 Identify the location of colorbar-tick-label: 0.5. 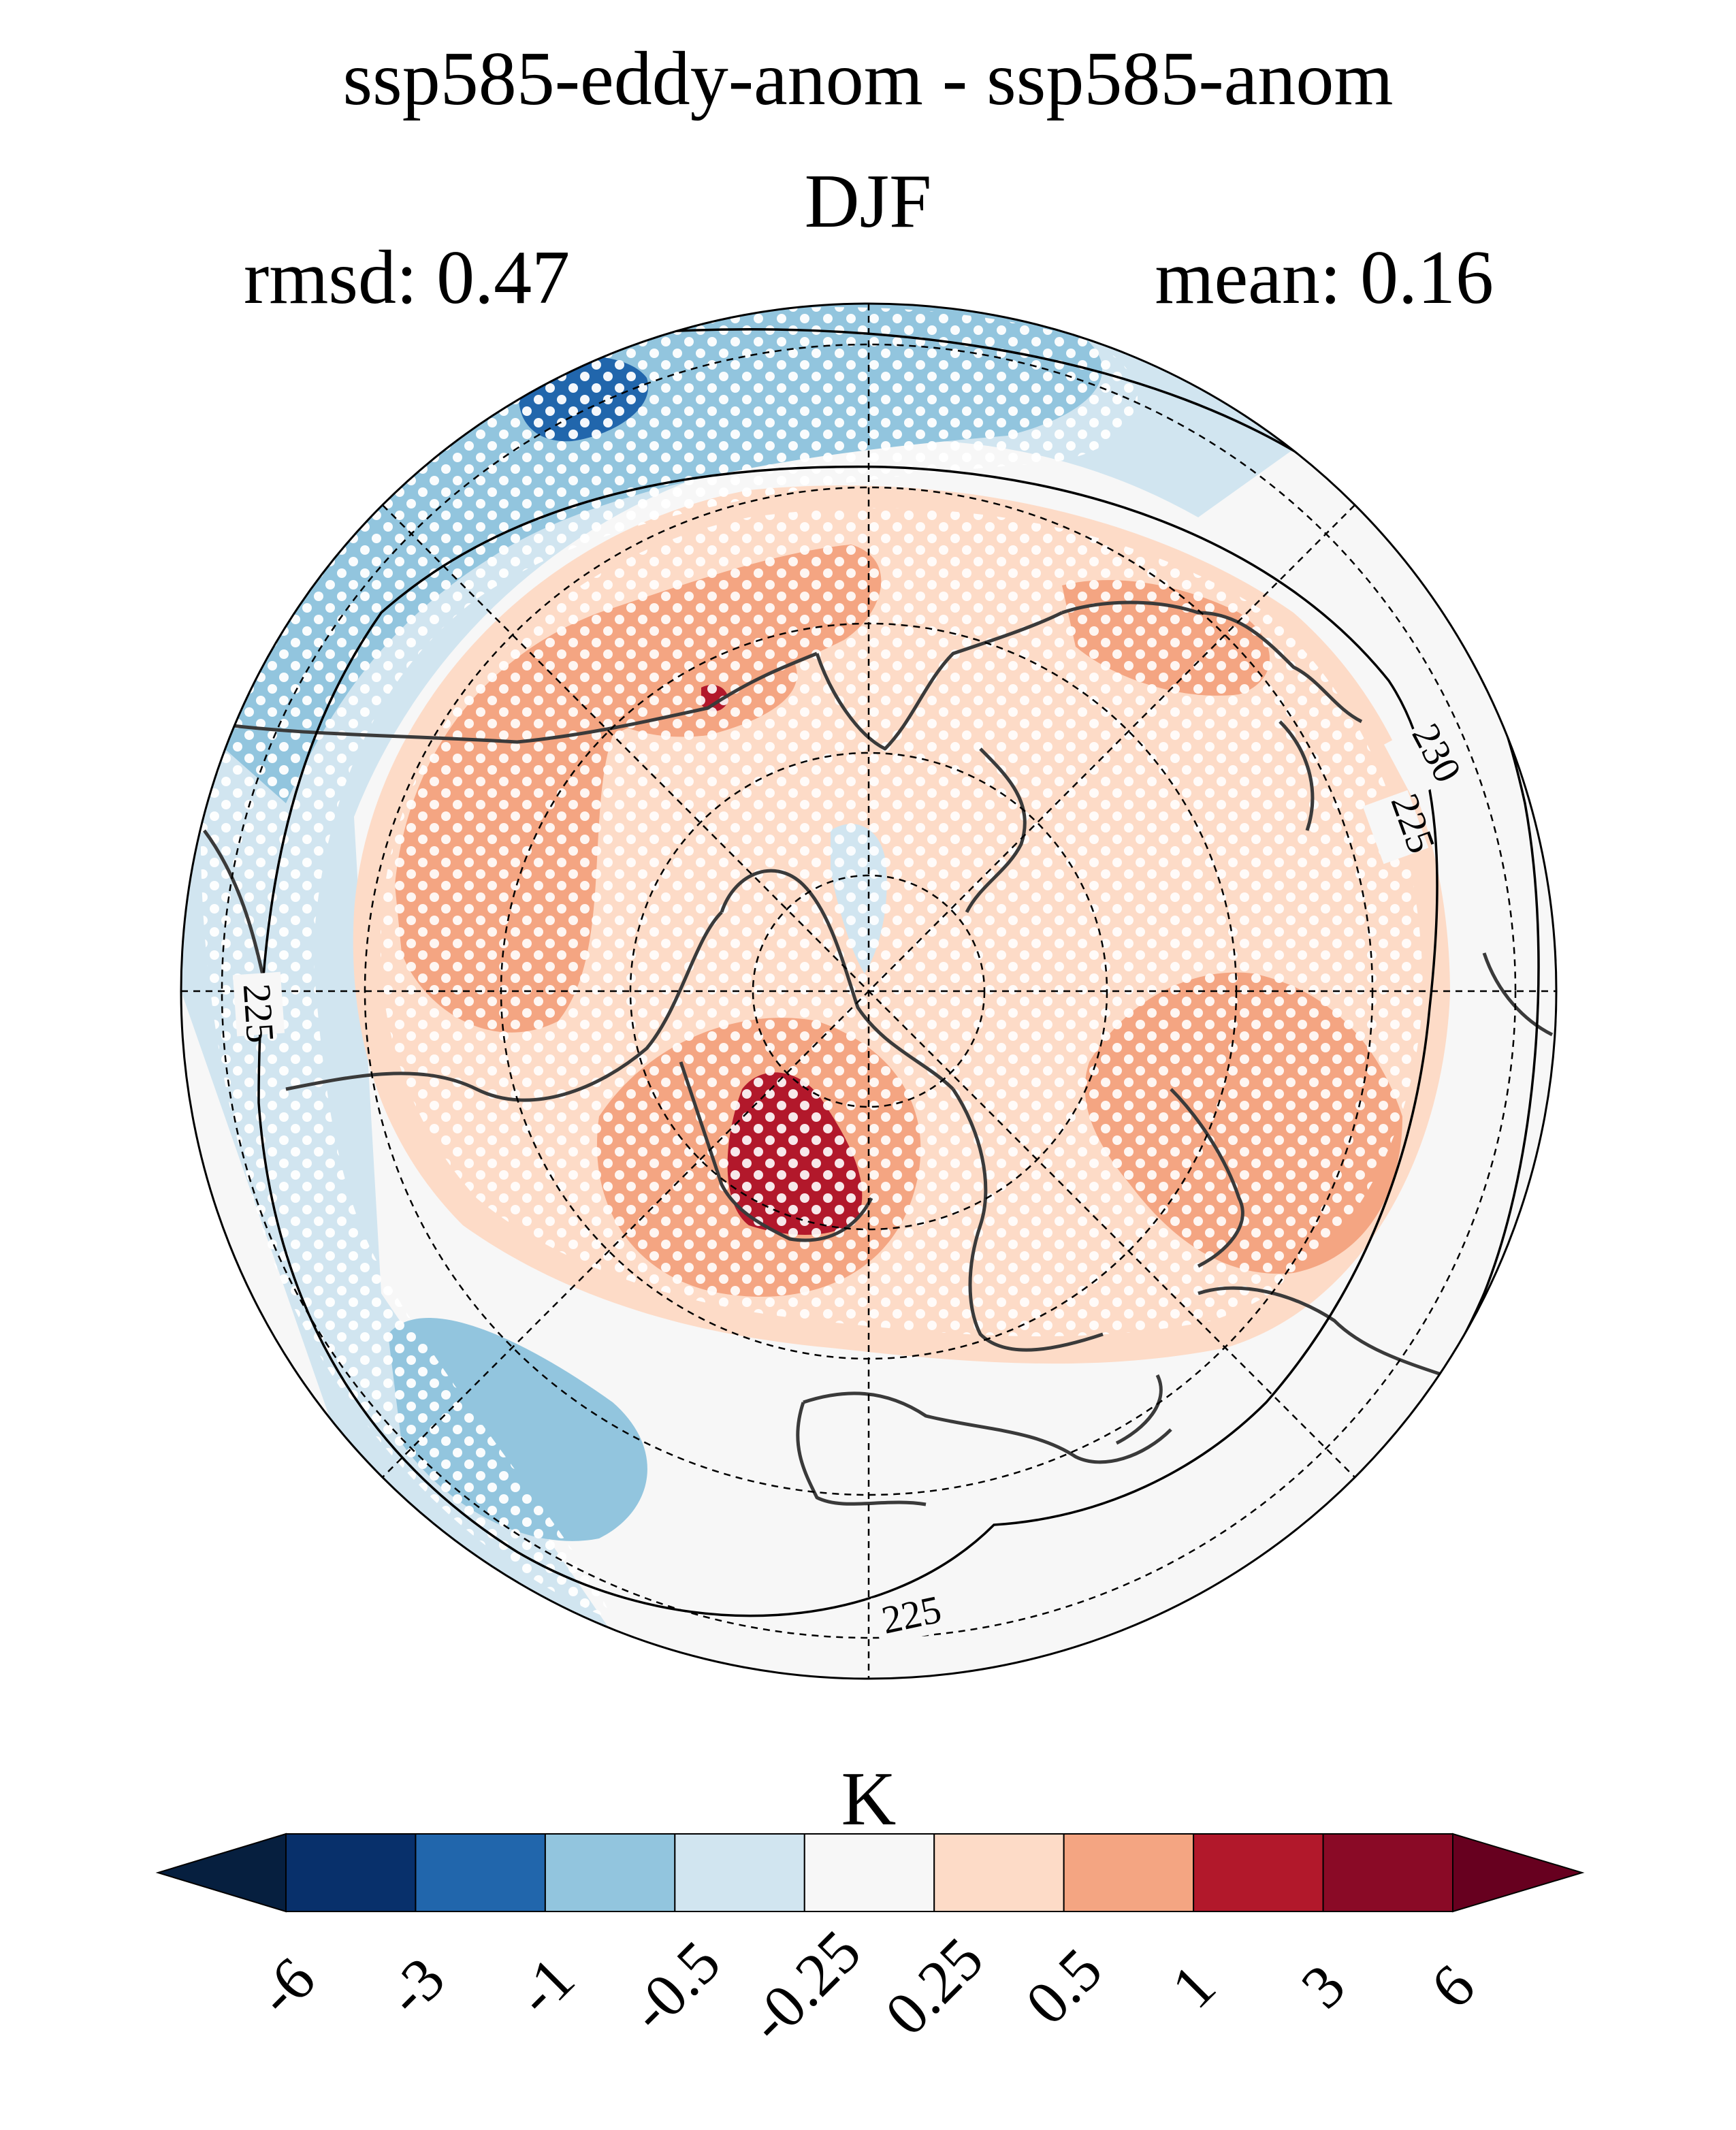
(1064, 1987).